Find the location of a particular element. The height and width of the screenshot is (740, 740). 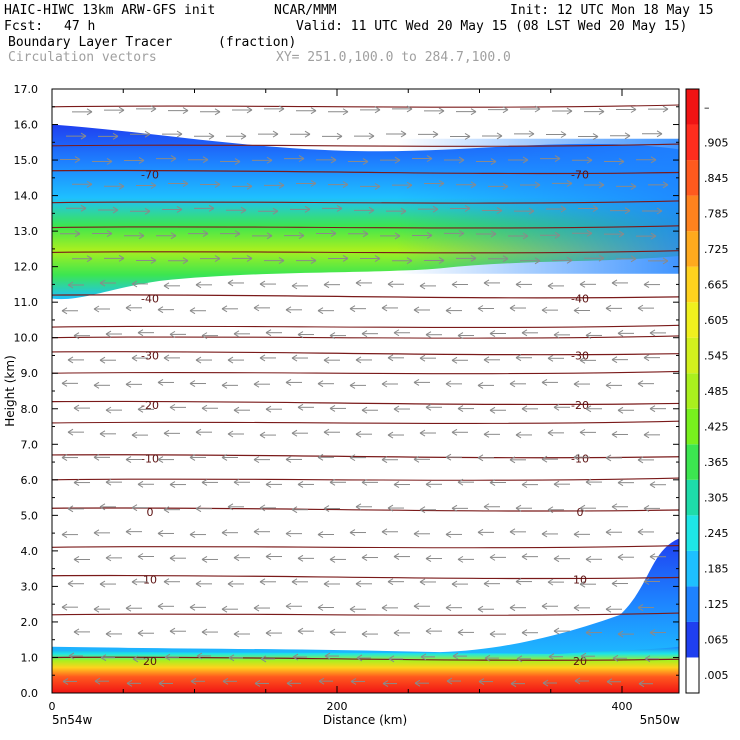

colorbar-label: .185 is located at coordinates (716, 569).